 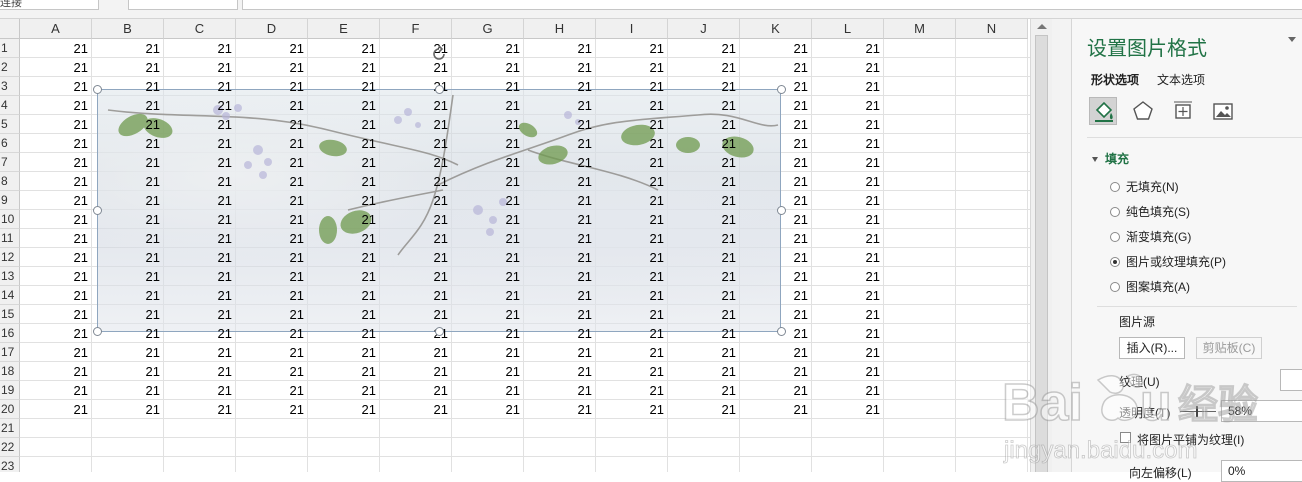 What do you see at coordinates (512, 257) in the screenshot?
I see `cell-G12: 21` at bounding box center [512, 257].